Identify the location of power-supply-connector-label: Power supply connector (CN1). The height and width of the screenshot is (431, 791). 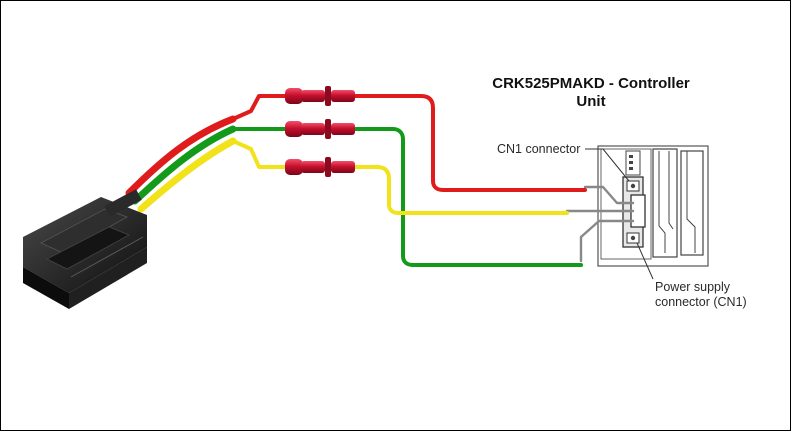
(715, 295).